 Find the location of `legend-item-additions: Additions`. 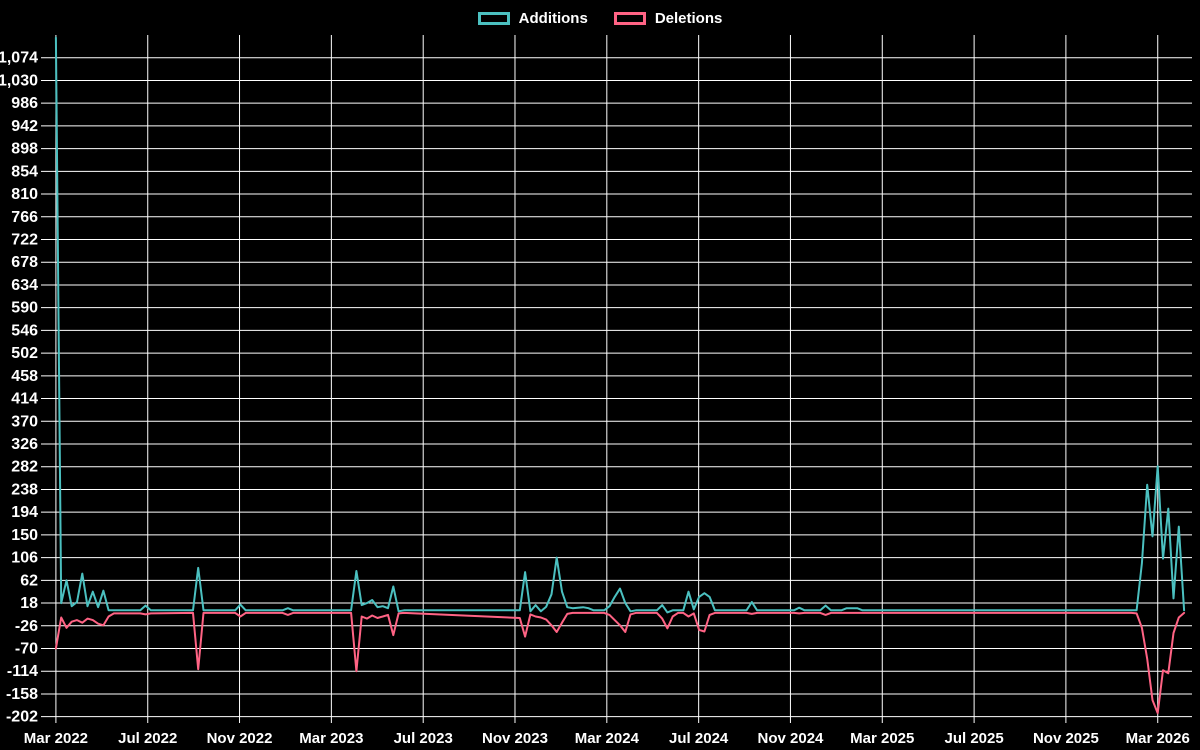

legend-item-additions: Additions is located at coordinates (532, 18).